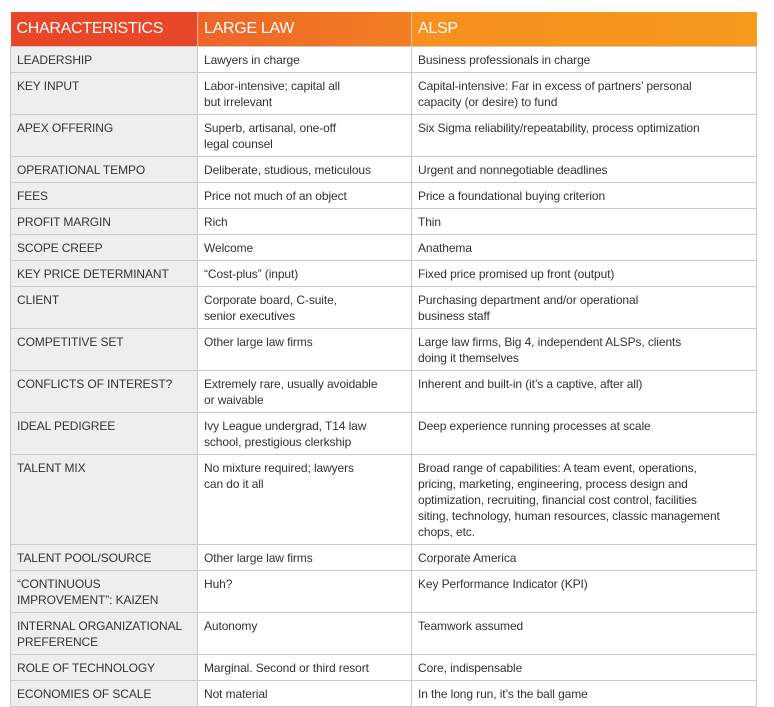  Describe the element at coordinates (304, 29) in the screenshot. I see `header-large-law: LARGE LAW` at that location.